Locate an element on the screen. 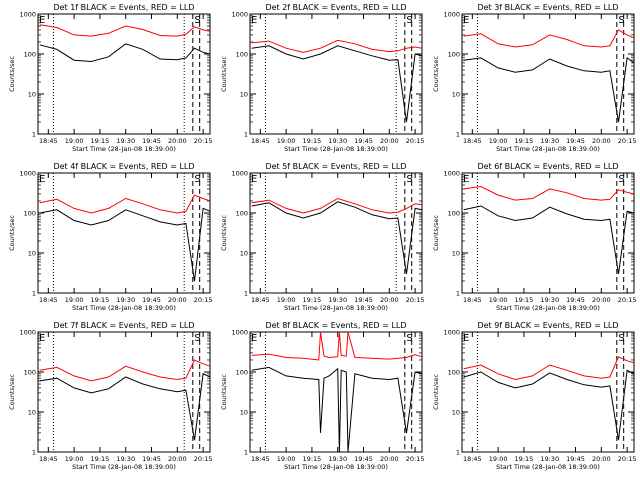 The image size is (640, 480). panel-title: Det 8f BLACK = Events, RED = LLD is located at coordinates (335, 325).